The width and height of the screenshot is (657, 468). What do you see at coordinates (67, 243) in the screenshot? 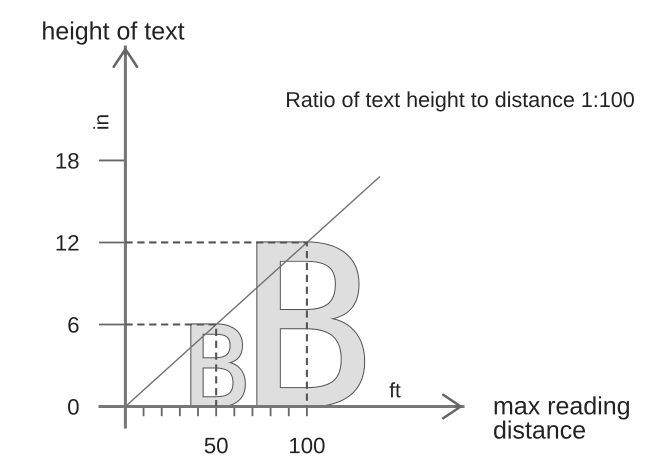
I see `y-tick-label: 12` at bounding box center [67, 243].